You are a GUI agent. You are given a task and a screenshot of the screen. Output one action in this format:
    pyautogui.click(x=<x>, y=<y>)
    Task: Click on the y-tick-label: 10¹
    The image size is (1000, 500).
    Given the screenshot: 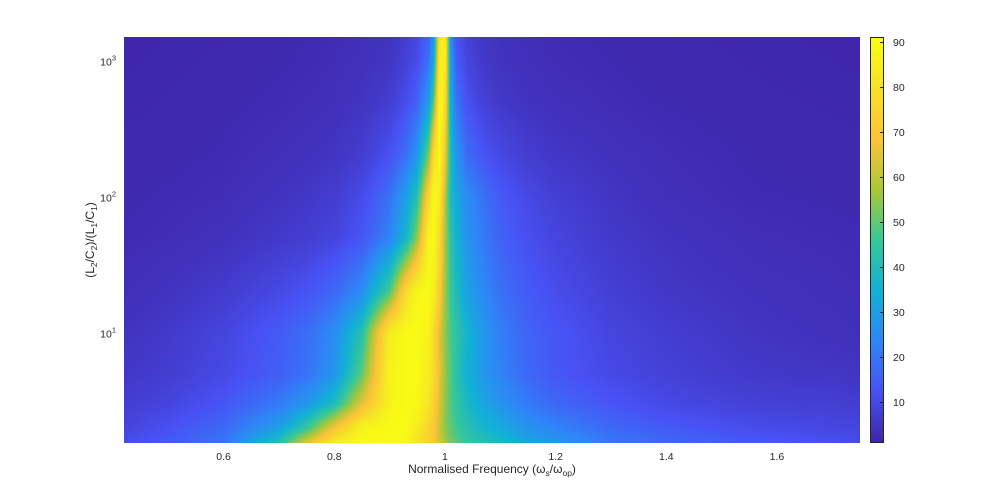 What is the action you would take?
    pyautogui.click(x=108, y=332)
    